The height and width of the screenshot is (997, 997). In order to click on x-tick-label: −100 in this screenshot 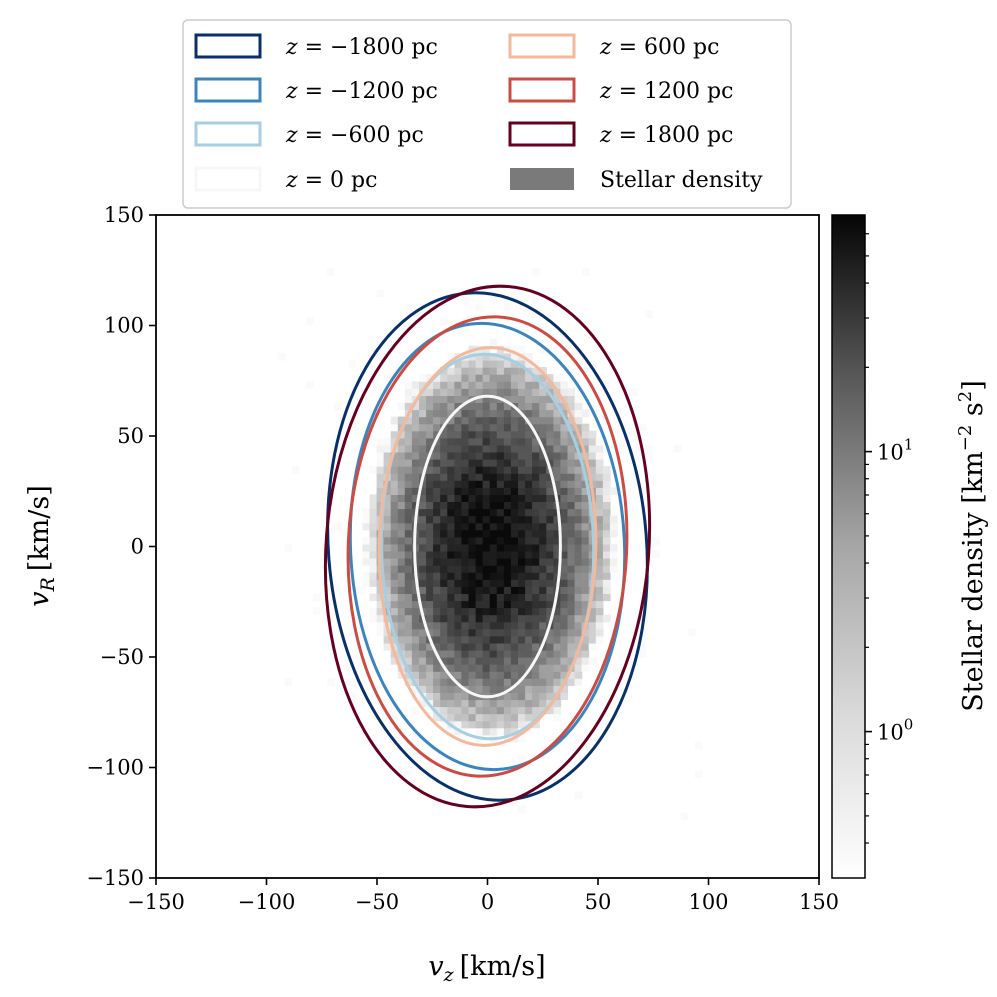, I will do `click(267, 902)`.